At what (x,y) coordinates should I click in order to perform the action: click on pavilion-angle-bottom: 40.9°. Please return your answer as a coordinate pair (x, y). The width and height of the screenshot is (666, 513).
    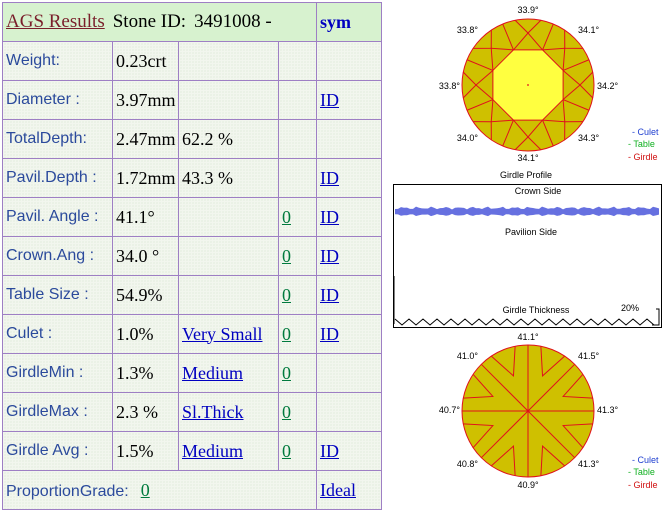
    Looking at the image, I should click on (528, 485).